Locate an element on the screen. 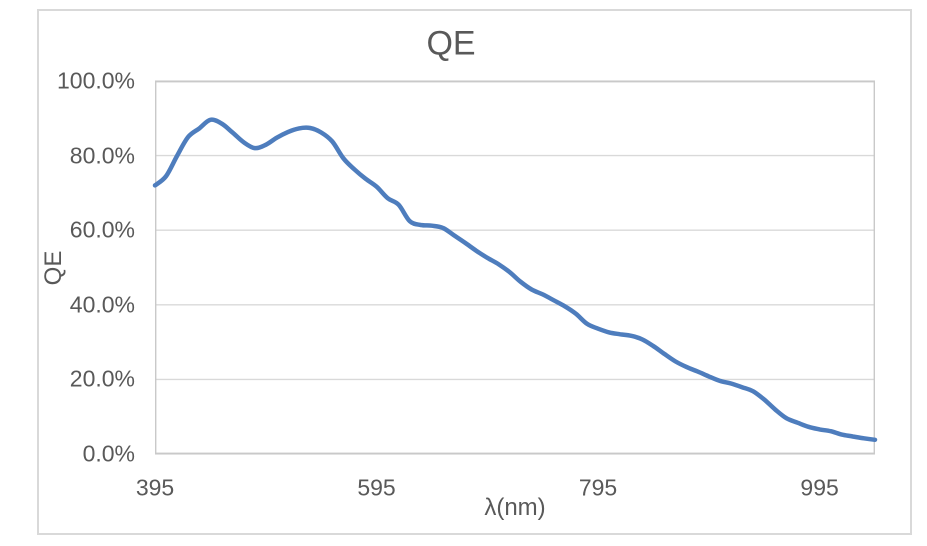 The image size is (927, 546). x-tick-label: 995 is located at coordinates (819, 487).